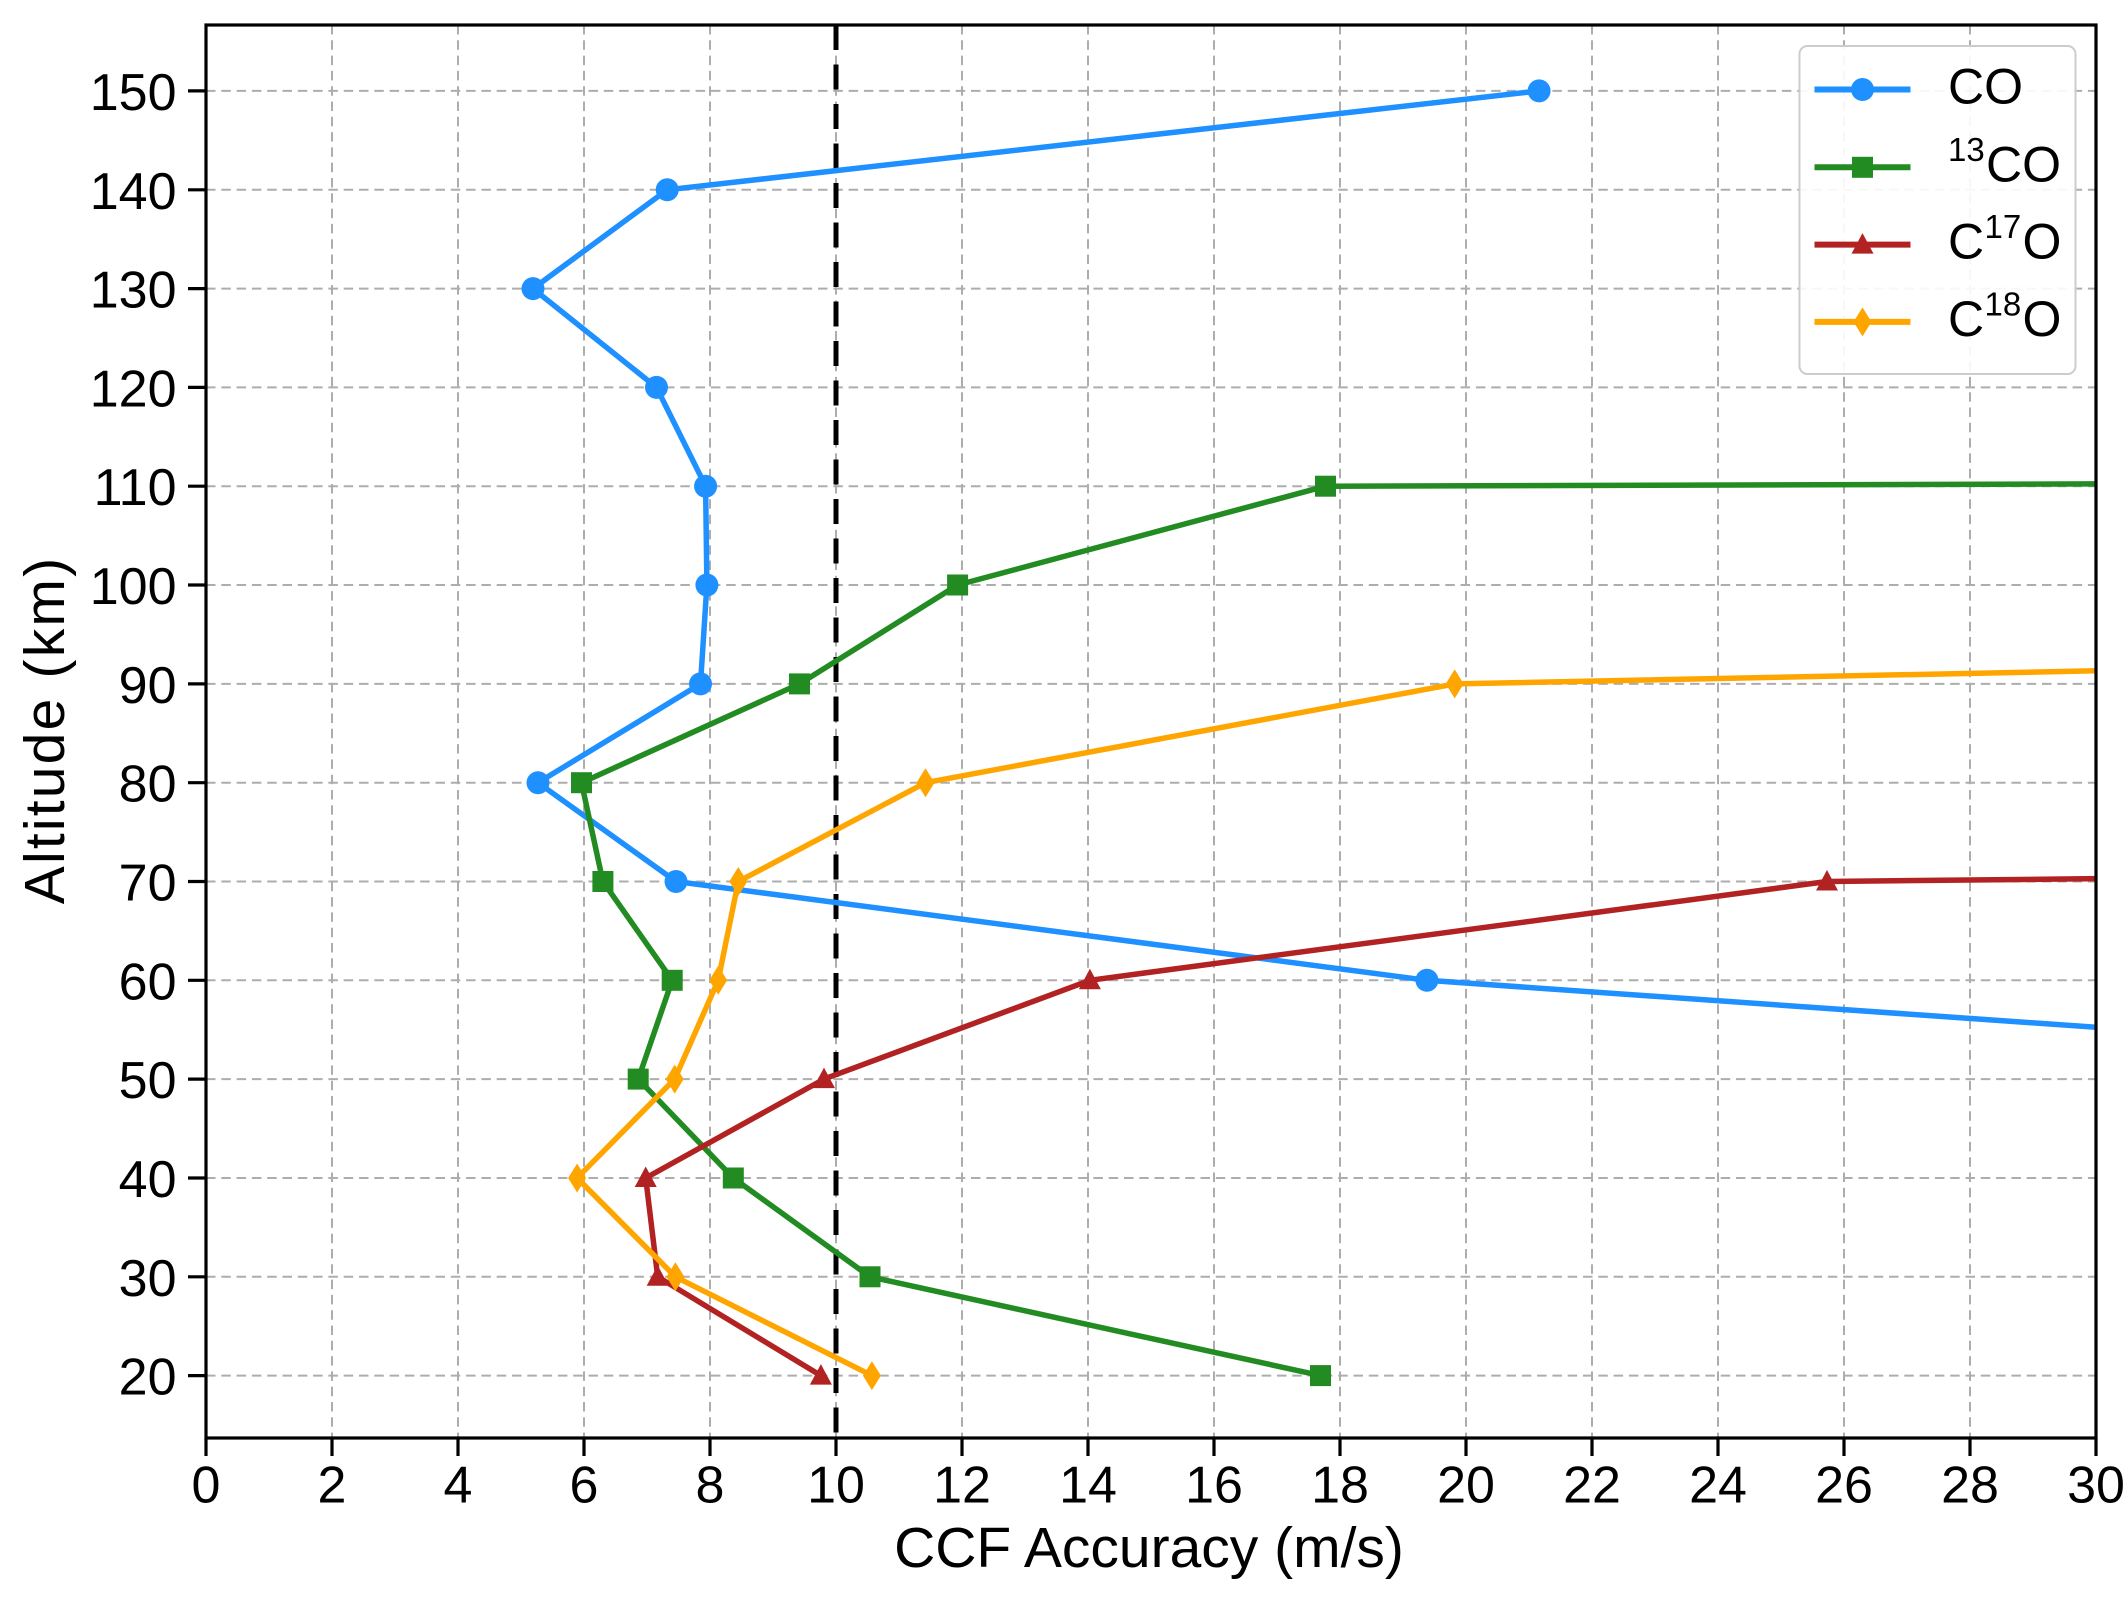  Describe the element at coordinates (1088, 1486) in the screenshot. I see `svg-text: 14` at that location.